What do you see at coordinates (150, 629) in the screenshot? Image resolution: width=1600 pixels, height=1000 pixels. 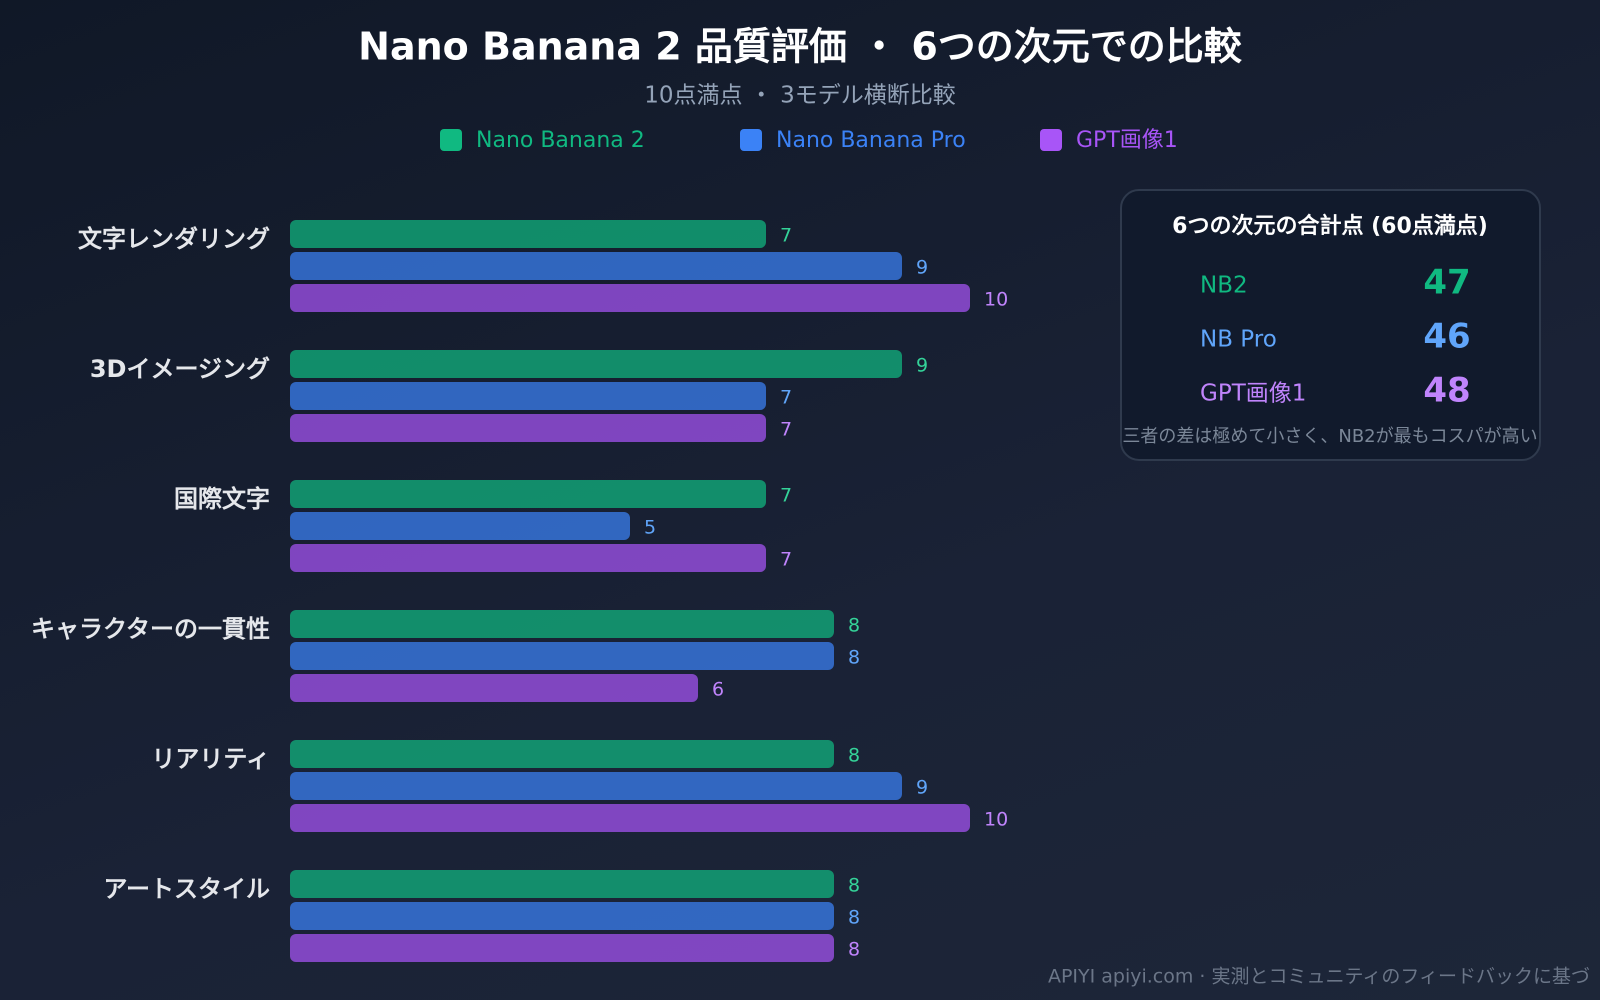 I see `category-label: キャラクターの一貫性` at bounding box center [150, 629].